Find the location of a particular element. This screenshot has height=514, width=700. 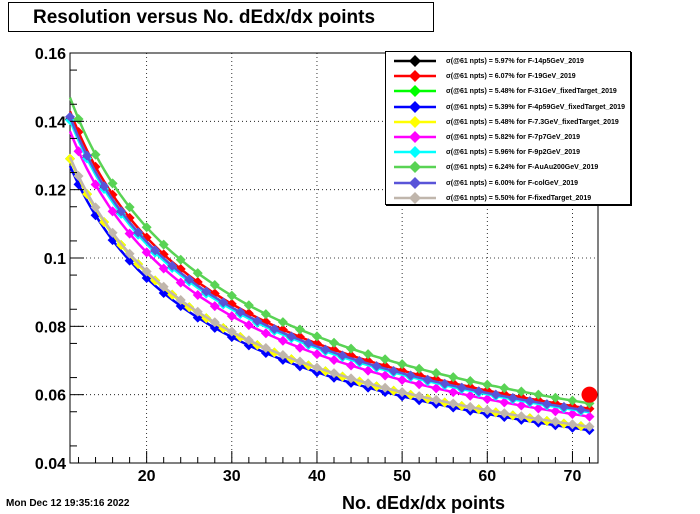

legend-label: σ(@61 npts) = 6.07% for F-19GeV_2019 is located at coordinates (511, 77).